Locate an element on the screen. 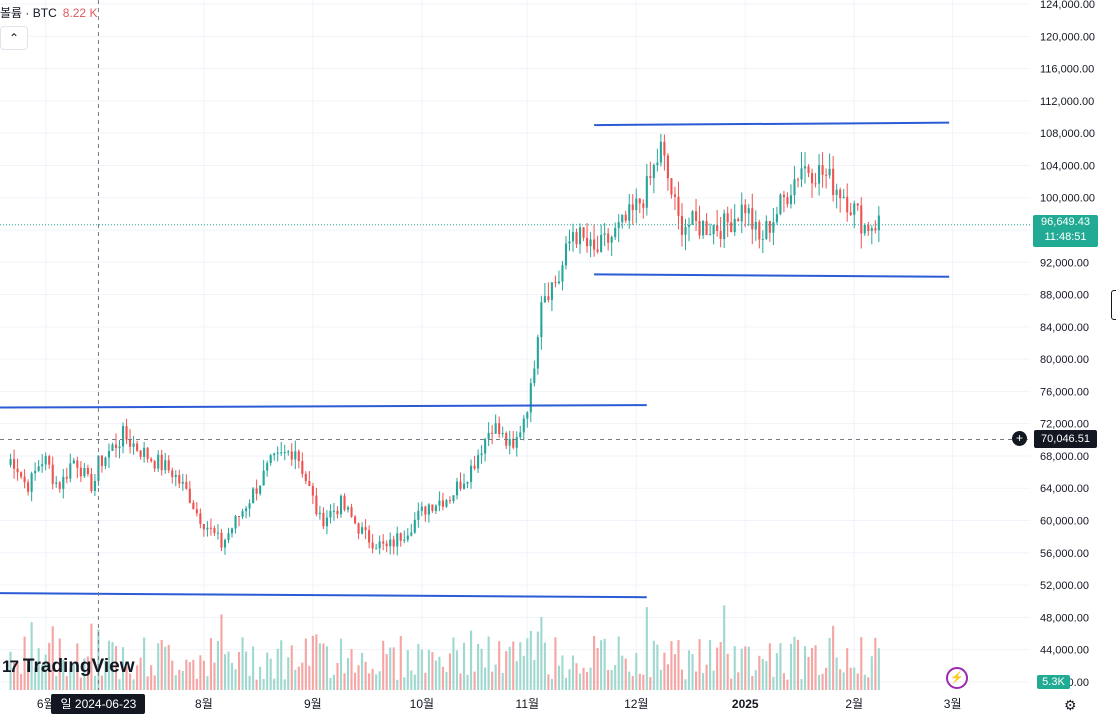  y-tick-label: 112,000.00 is located at coordinates (1067, 102).